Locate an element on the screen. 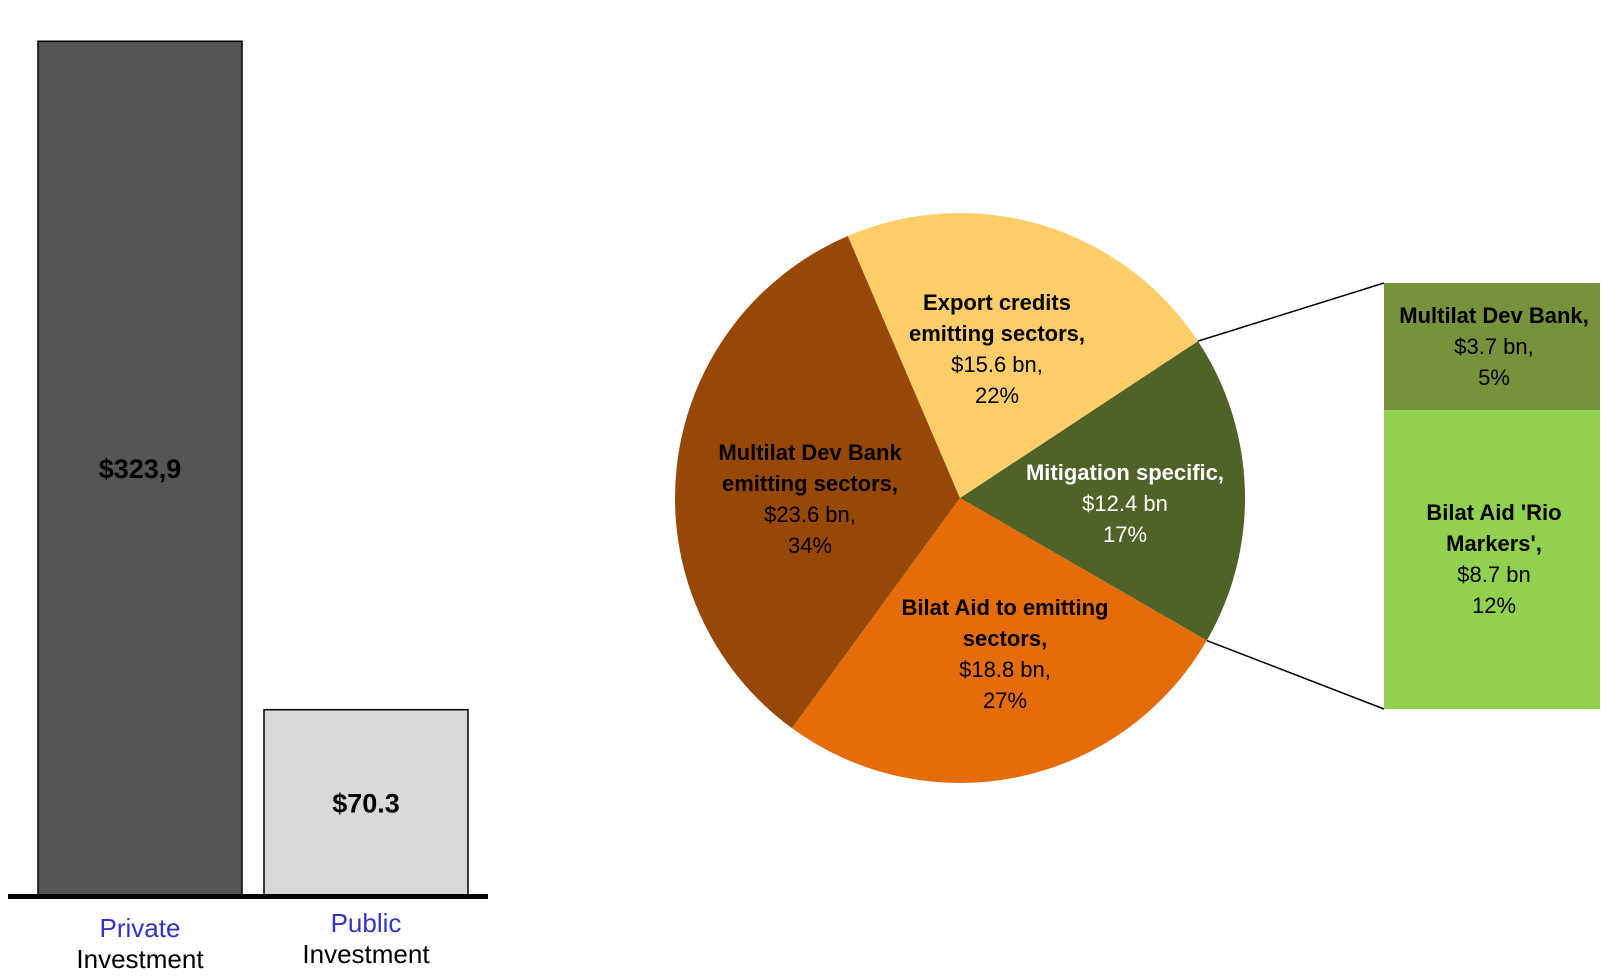 The width and height of the screenshot is (1612, 979). bar-public is located at coordinates (366, 802).